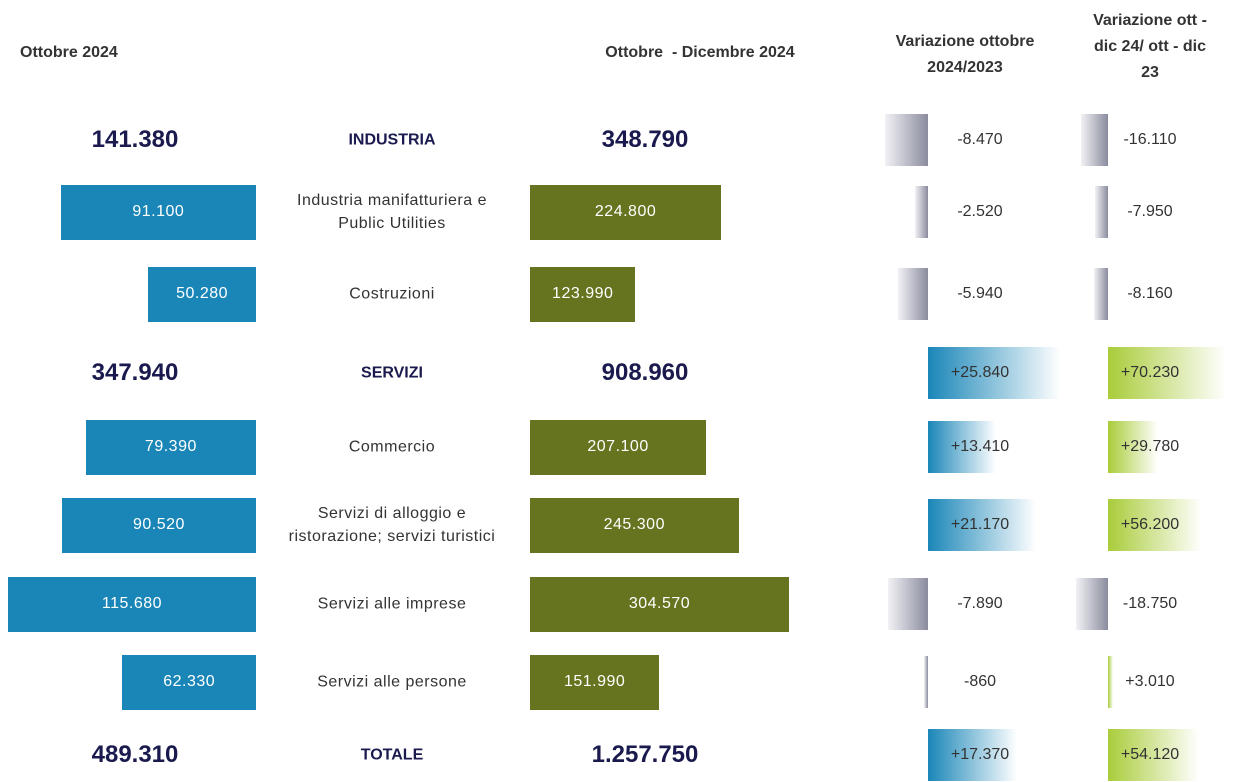  What do you see at coordinates (1150, 139) in the screenshot?
I see `variation-label: -16.110` at bounding box center [1150, 139].